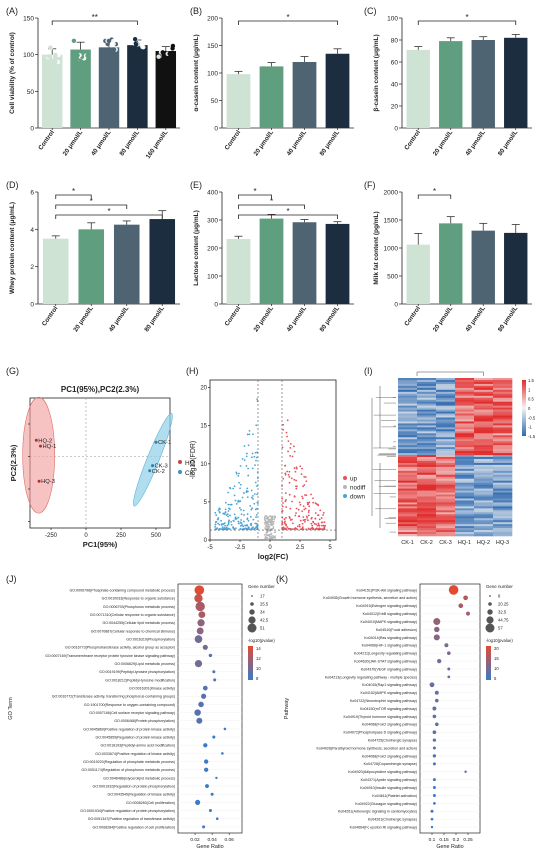  Describe the element at coordinates (190, 463) in the screenshot. I see `legend-label-hq: HQ` at that location.